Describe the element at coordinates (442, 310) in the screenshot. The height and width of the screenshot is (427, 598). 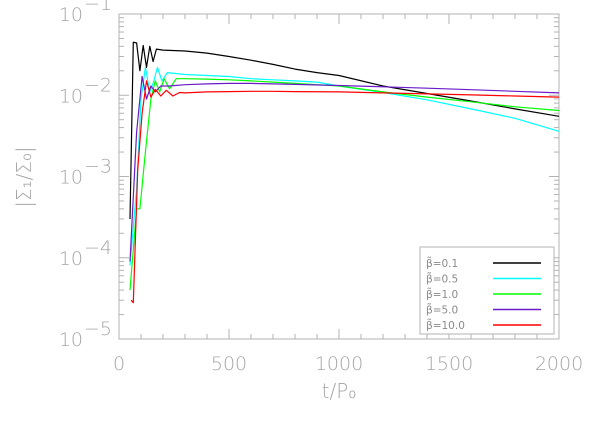
I see `legend-label: β̃=5.0` at that location.